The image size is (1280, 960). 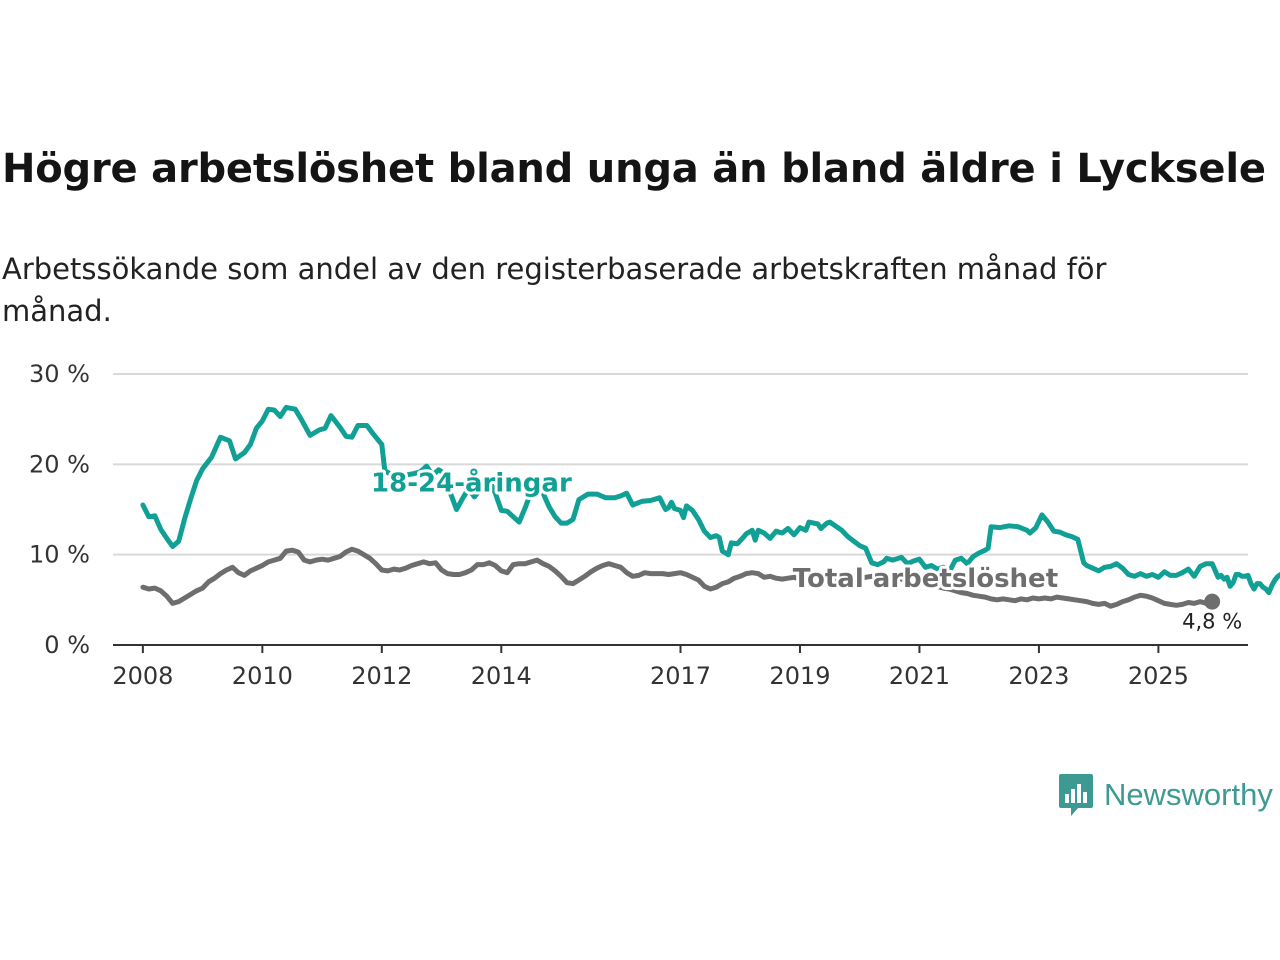 I want to click on newsworthy-logo: Newsworthy, so click(x=1165, y=795).